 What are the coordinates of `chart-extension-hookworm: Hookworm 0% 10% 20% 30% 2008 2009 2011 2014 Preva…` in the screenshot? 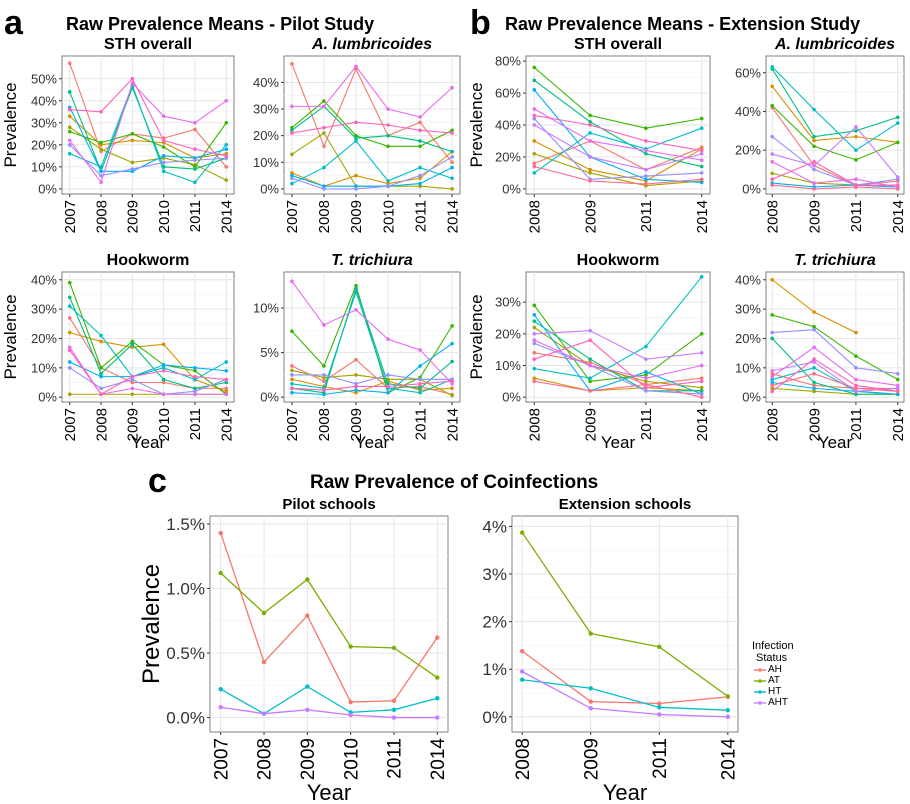 It's located at (589, 352).